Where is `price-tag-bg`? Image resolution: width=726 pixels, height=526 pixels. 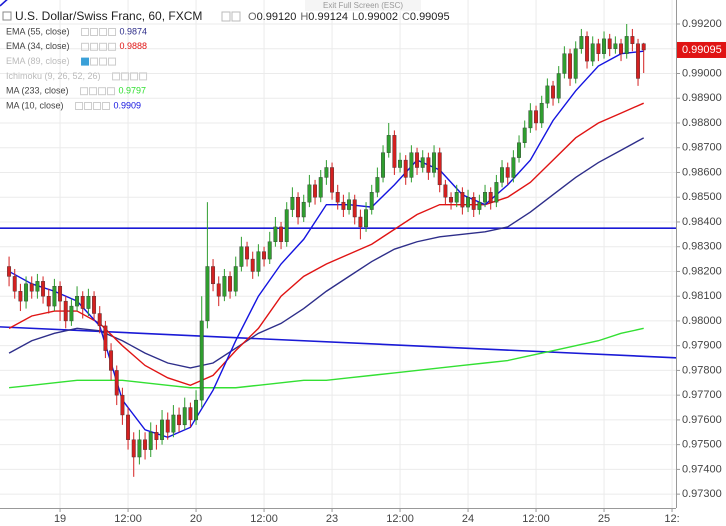 price-tag-bg is located at coordinates (701, 49).